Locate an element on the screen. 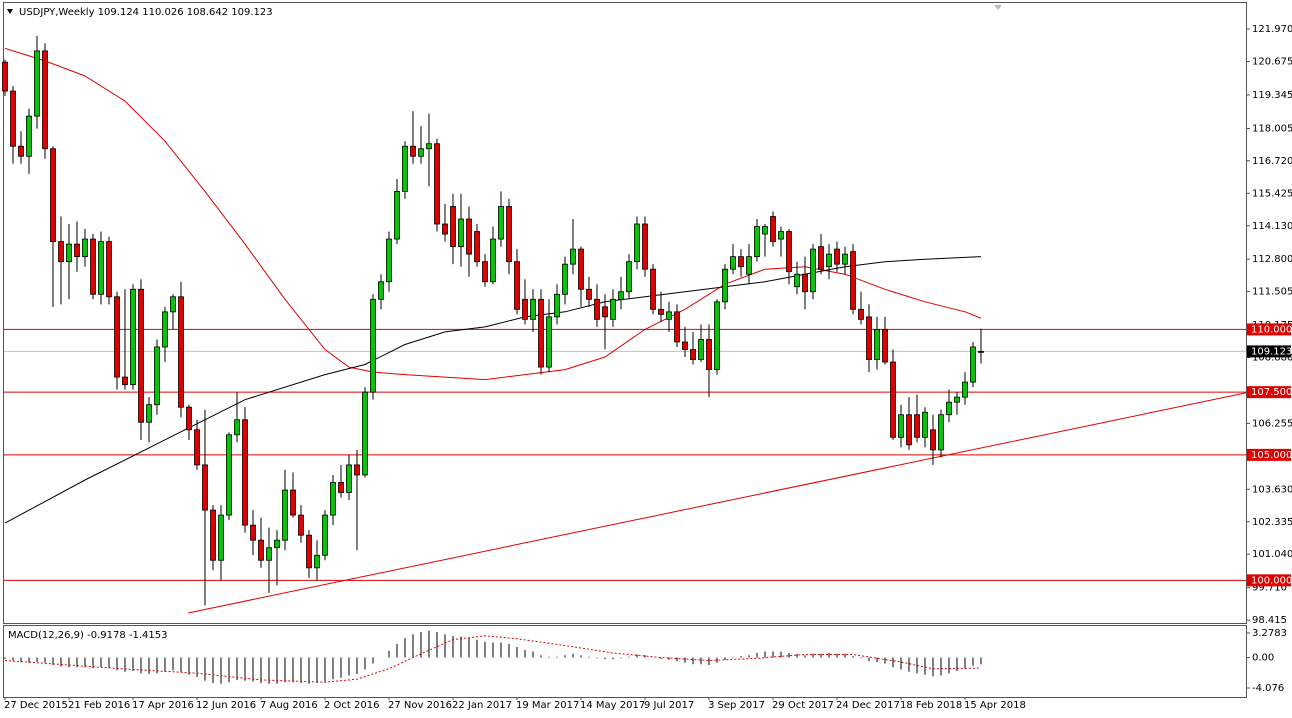 This screenshot has height=718, width=1292. y-tick-label: 98.415 is located at coordinates (1269, 620).